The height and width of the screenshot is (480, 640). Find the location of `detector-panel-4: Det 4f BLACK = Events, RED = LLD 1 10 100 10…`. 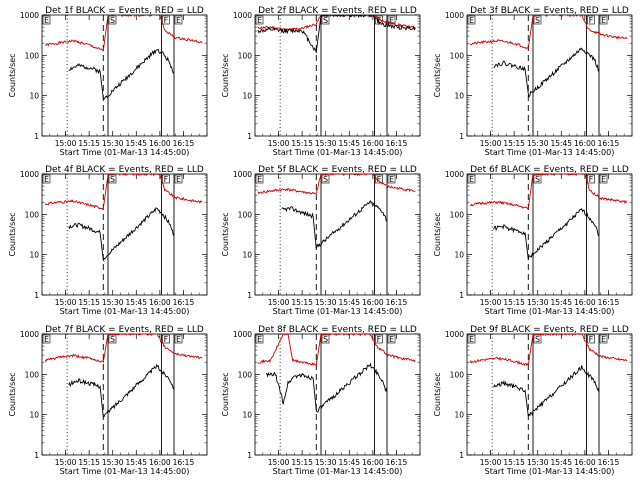

detector-panel-4: Det 4f BLACK = Events, RED = LLD 1 10 100 10… is located at coordinates (108, 240).